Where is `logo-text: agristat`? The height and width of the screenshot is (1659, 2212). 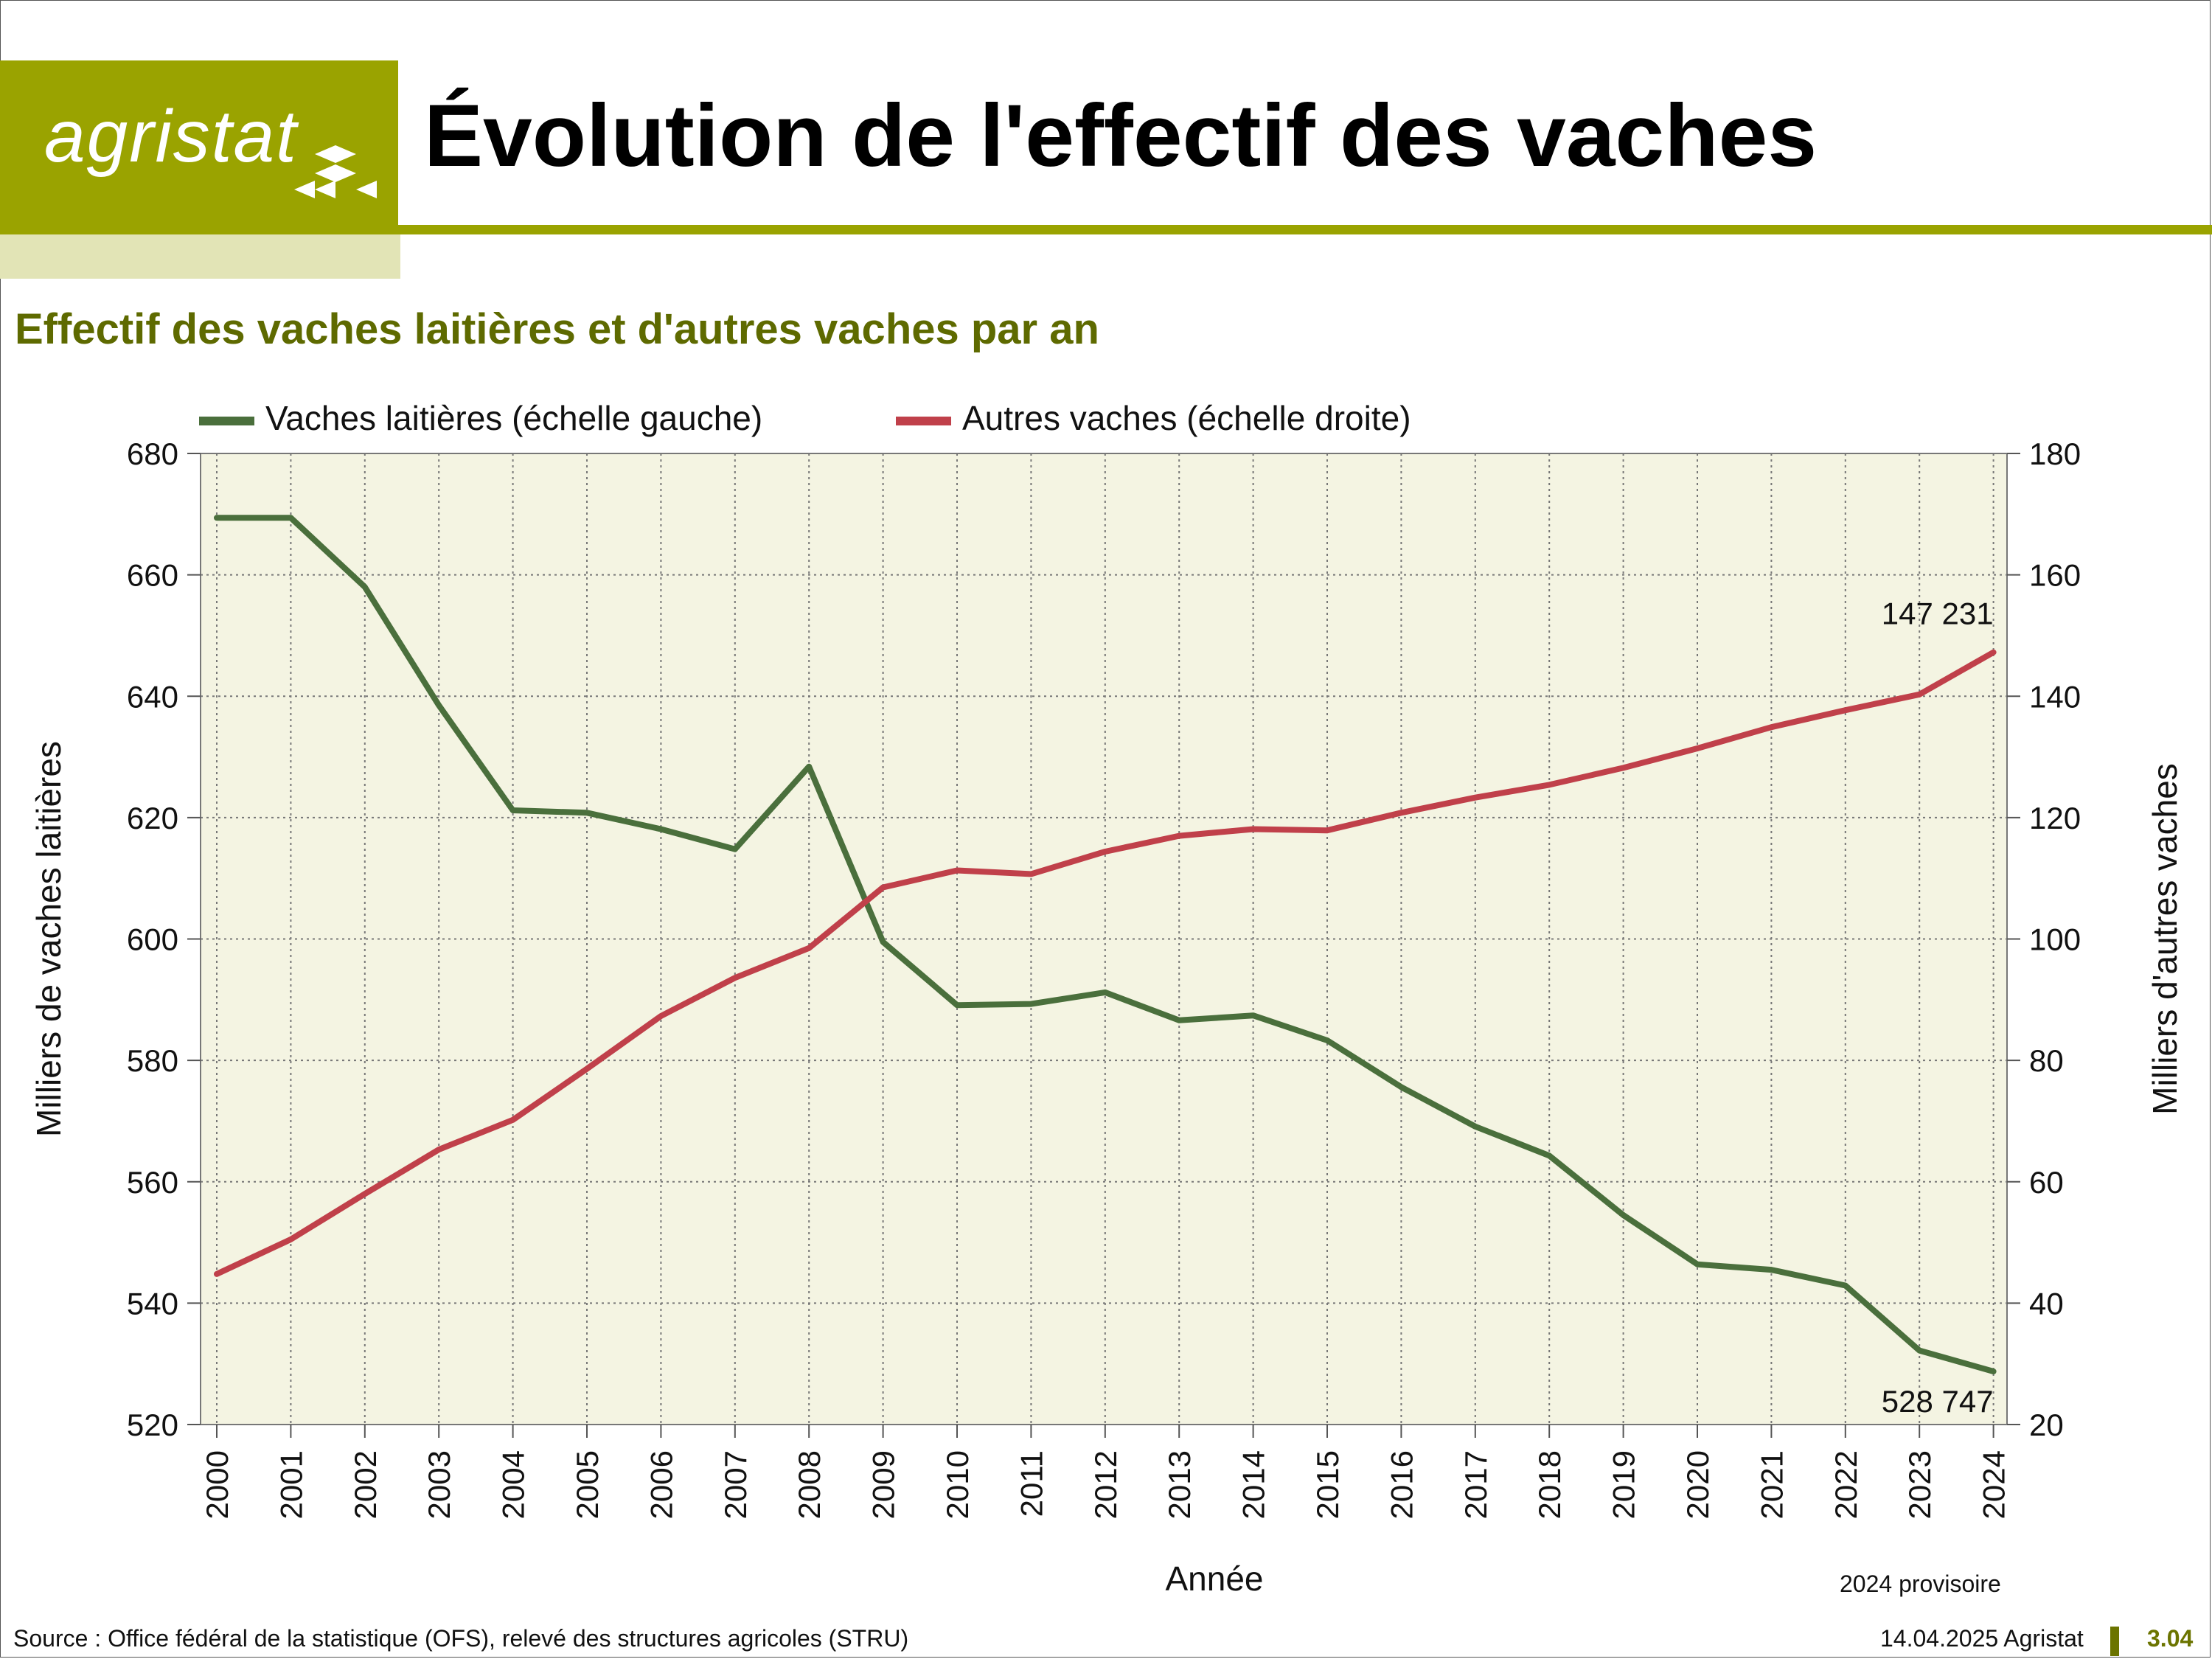 logo-text: agristat is located at coordinates (171, 136).